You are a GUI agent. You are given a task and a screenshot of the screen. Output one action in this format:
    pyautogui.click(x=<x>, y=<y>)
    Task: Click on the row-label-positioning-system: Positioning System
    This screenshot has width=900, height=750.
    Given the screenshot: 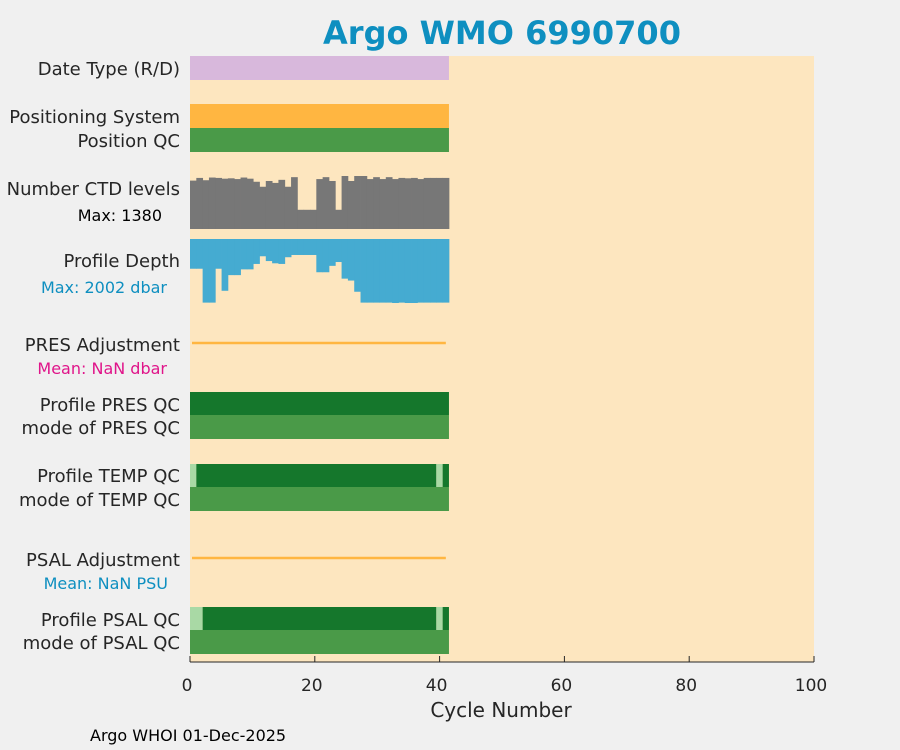 What is the action you would take?
    pyautogui.click(x=94, y=117)
    